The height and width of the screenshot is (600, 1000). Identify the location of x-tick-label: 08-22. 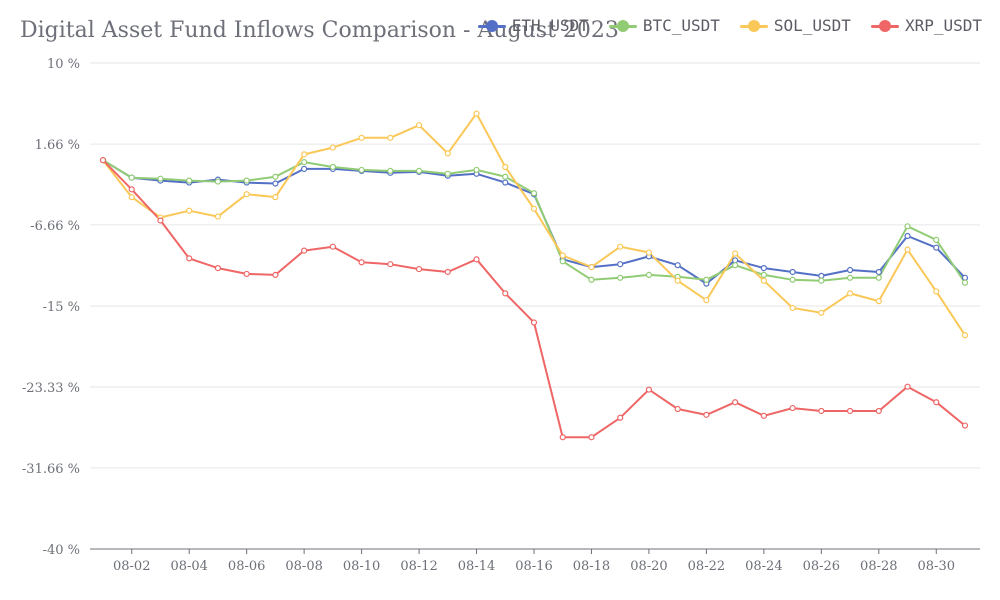
(706, 566).